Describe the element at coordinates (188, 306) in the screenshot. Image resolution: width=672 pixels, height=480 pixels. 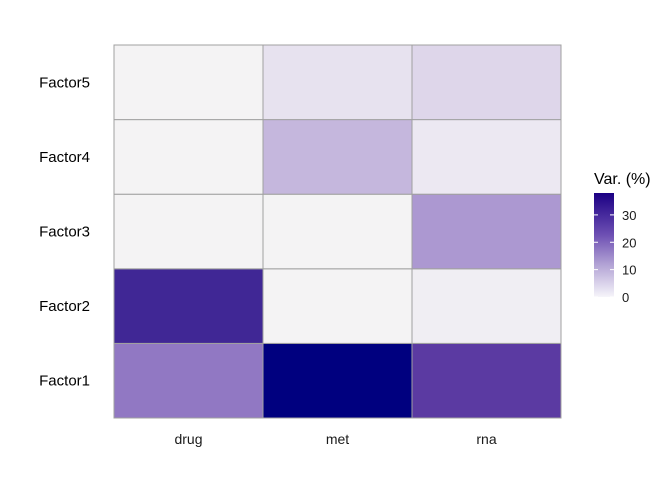
I see `heatmap-cell-factor2-drug` at that location.